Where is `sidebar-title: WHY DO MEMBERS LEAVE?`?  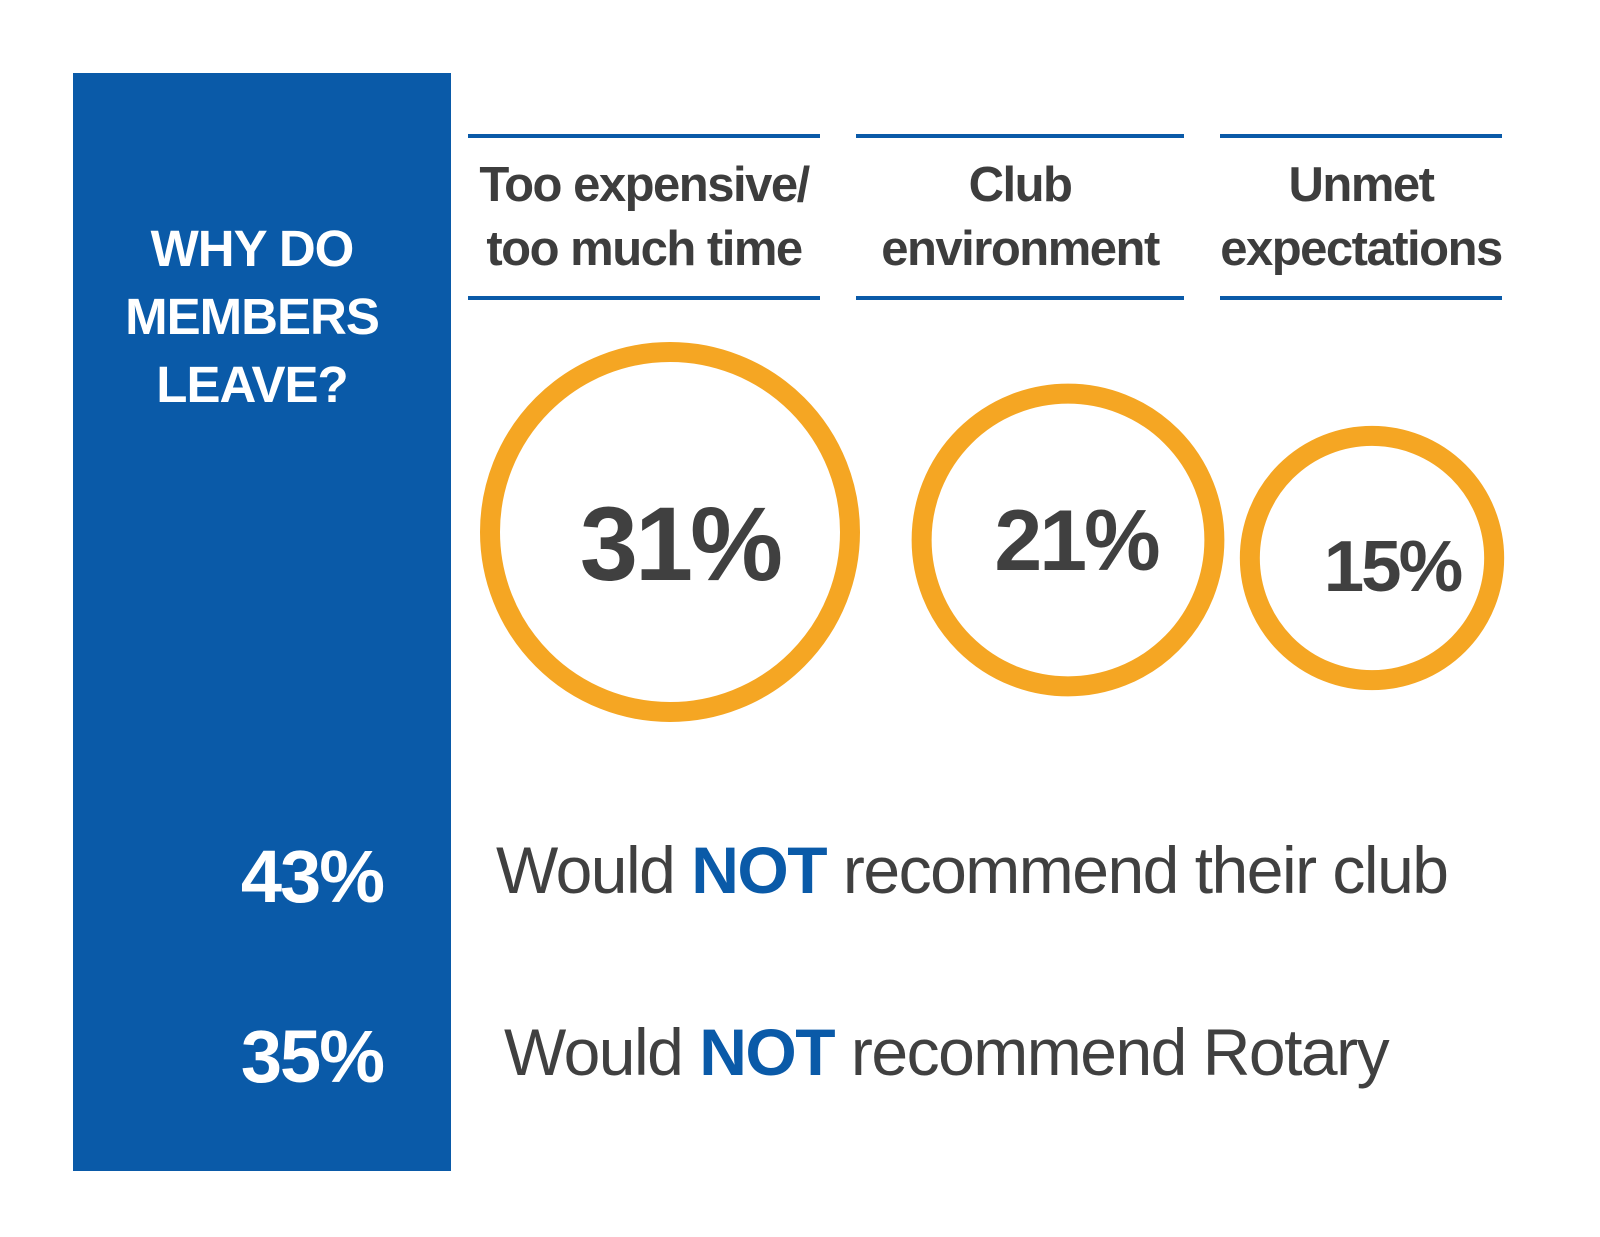
sidebar-title: WHY DO MEMBERS LEAVE? is located at coordinates (252, 317).